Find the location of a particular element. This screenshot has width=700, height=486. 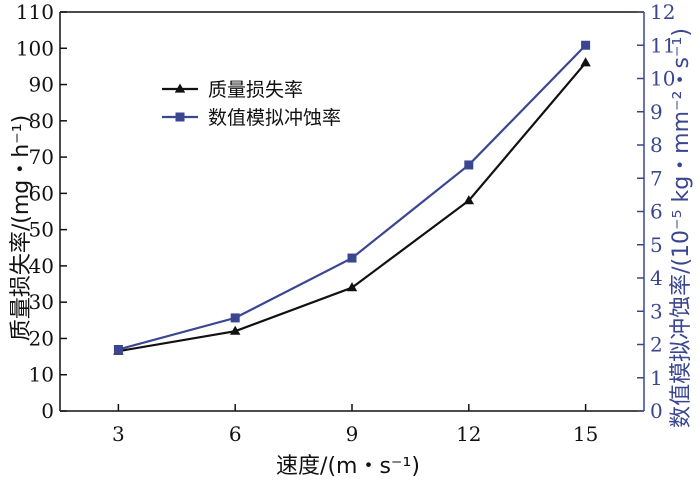

left-y-tick-label: 110 is located at coordinates (35, 12).